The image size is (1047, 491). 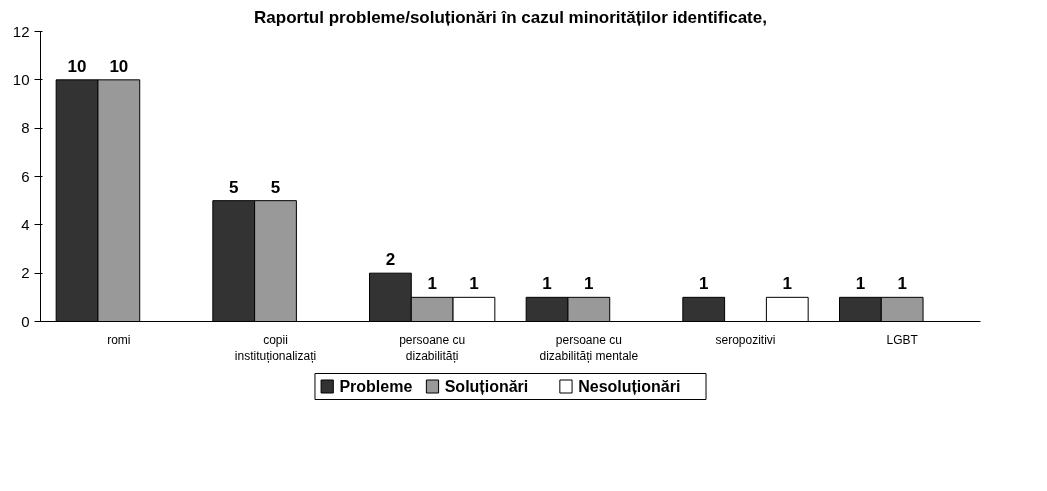 What do you see at coordinates (390, 260) in the screenshot?
I see `data-label: 2` at bounding box center [390, 260].